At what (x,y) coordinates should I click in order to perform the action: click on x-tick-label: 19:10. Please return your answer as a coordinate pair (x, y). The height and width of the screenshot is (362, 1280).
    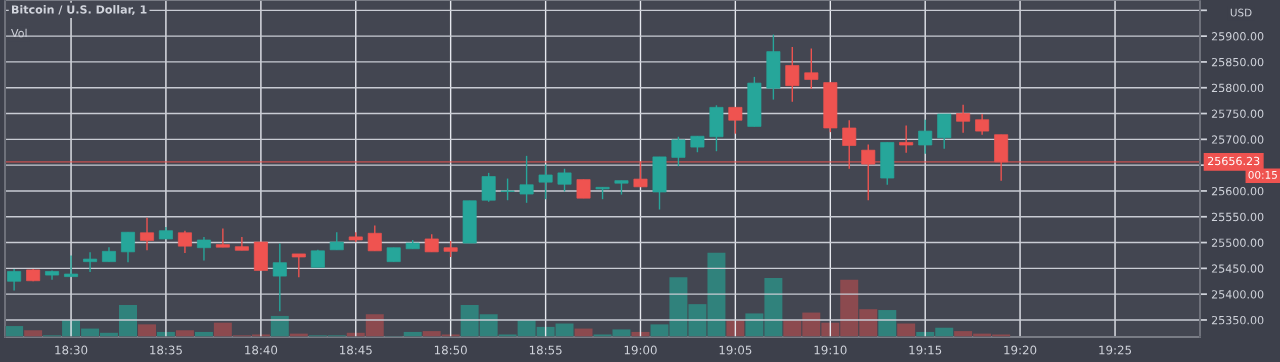
    Looking at the image, I should click on (830, 350).